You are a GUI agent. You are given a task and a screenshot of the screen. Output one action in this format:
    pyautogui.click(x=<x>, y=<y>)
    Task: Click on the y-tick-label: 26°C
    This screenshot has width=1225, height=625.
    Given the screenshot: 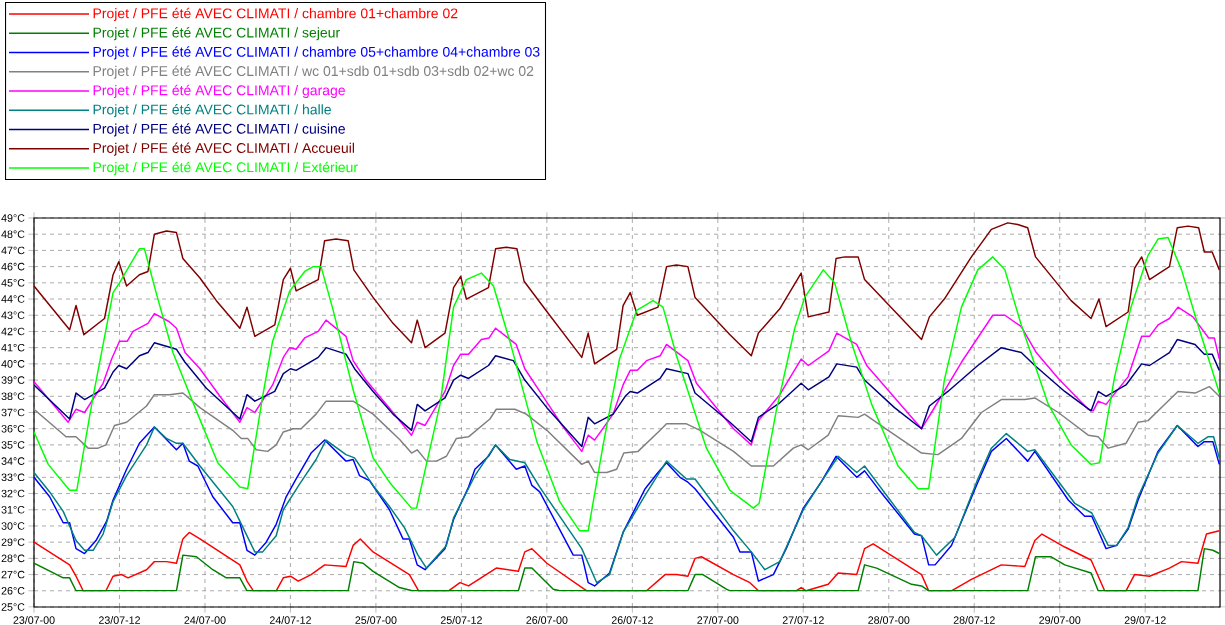 What is the action you would take?
    pyautogui.click(x=13, y=591)
    